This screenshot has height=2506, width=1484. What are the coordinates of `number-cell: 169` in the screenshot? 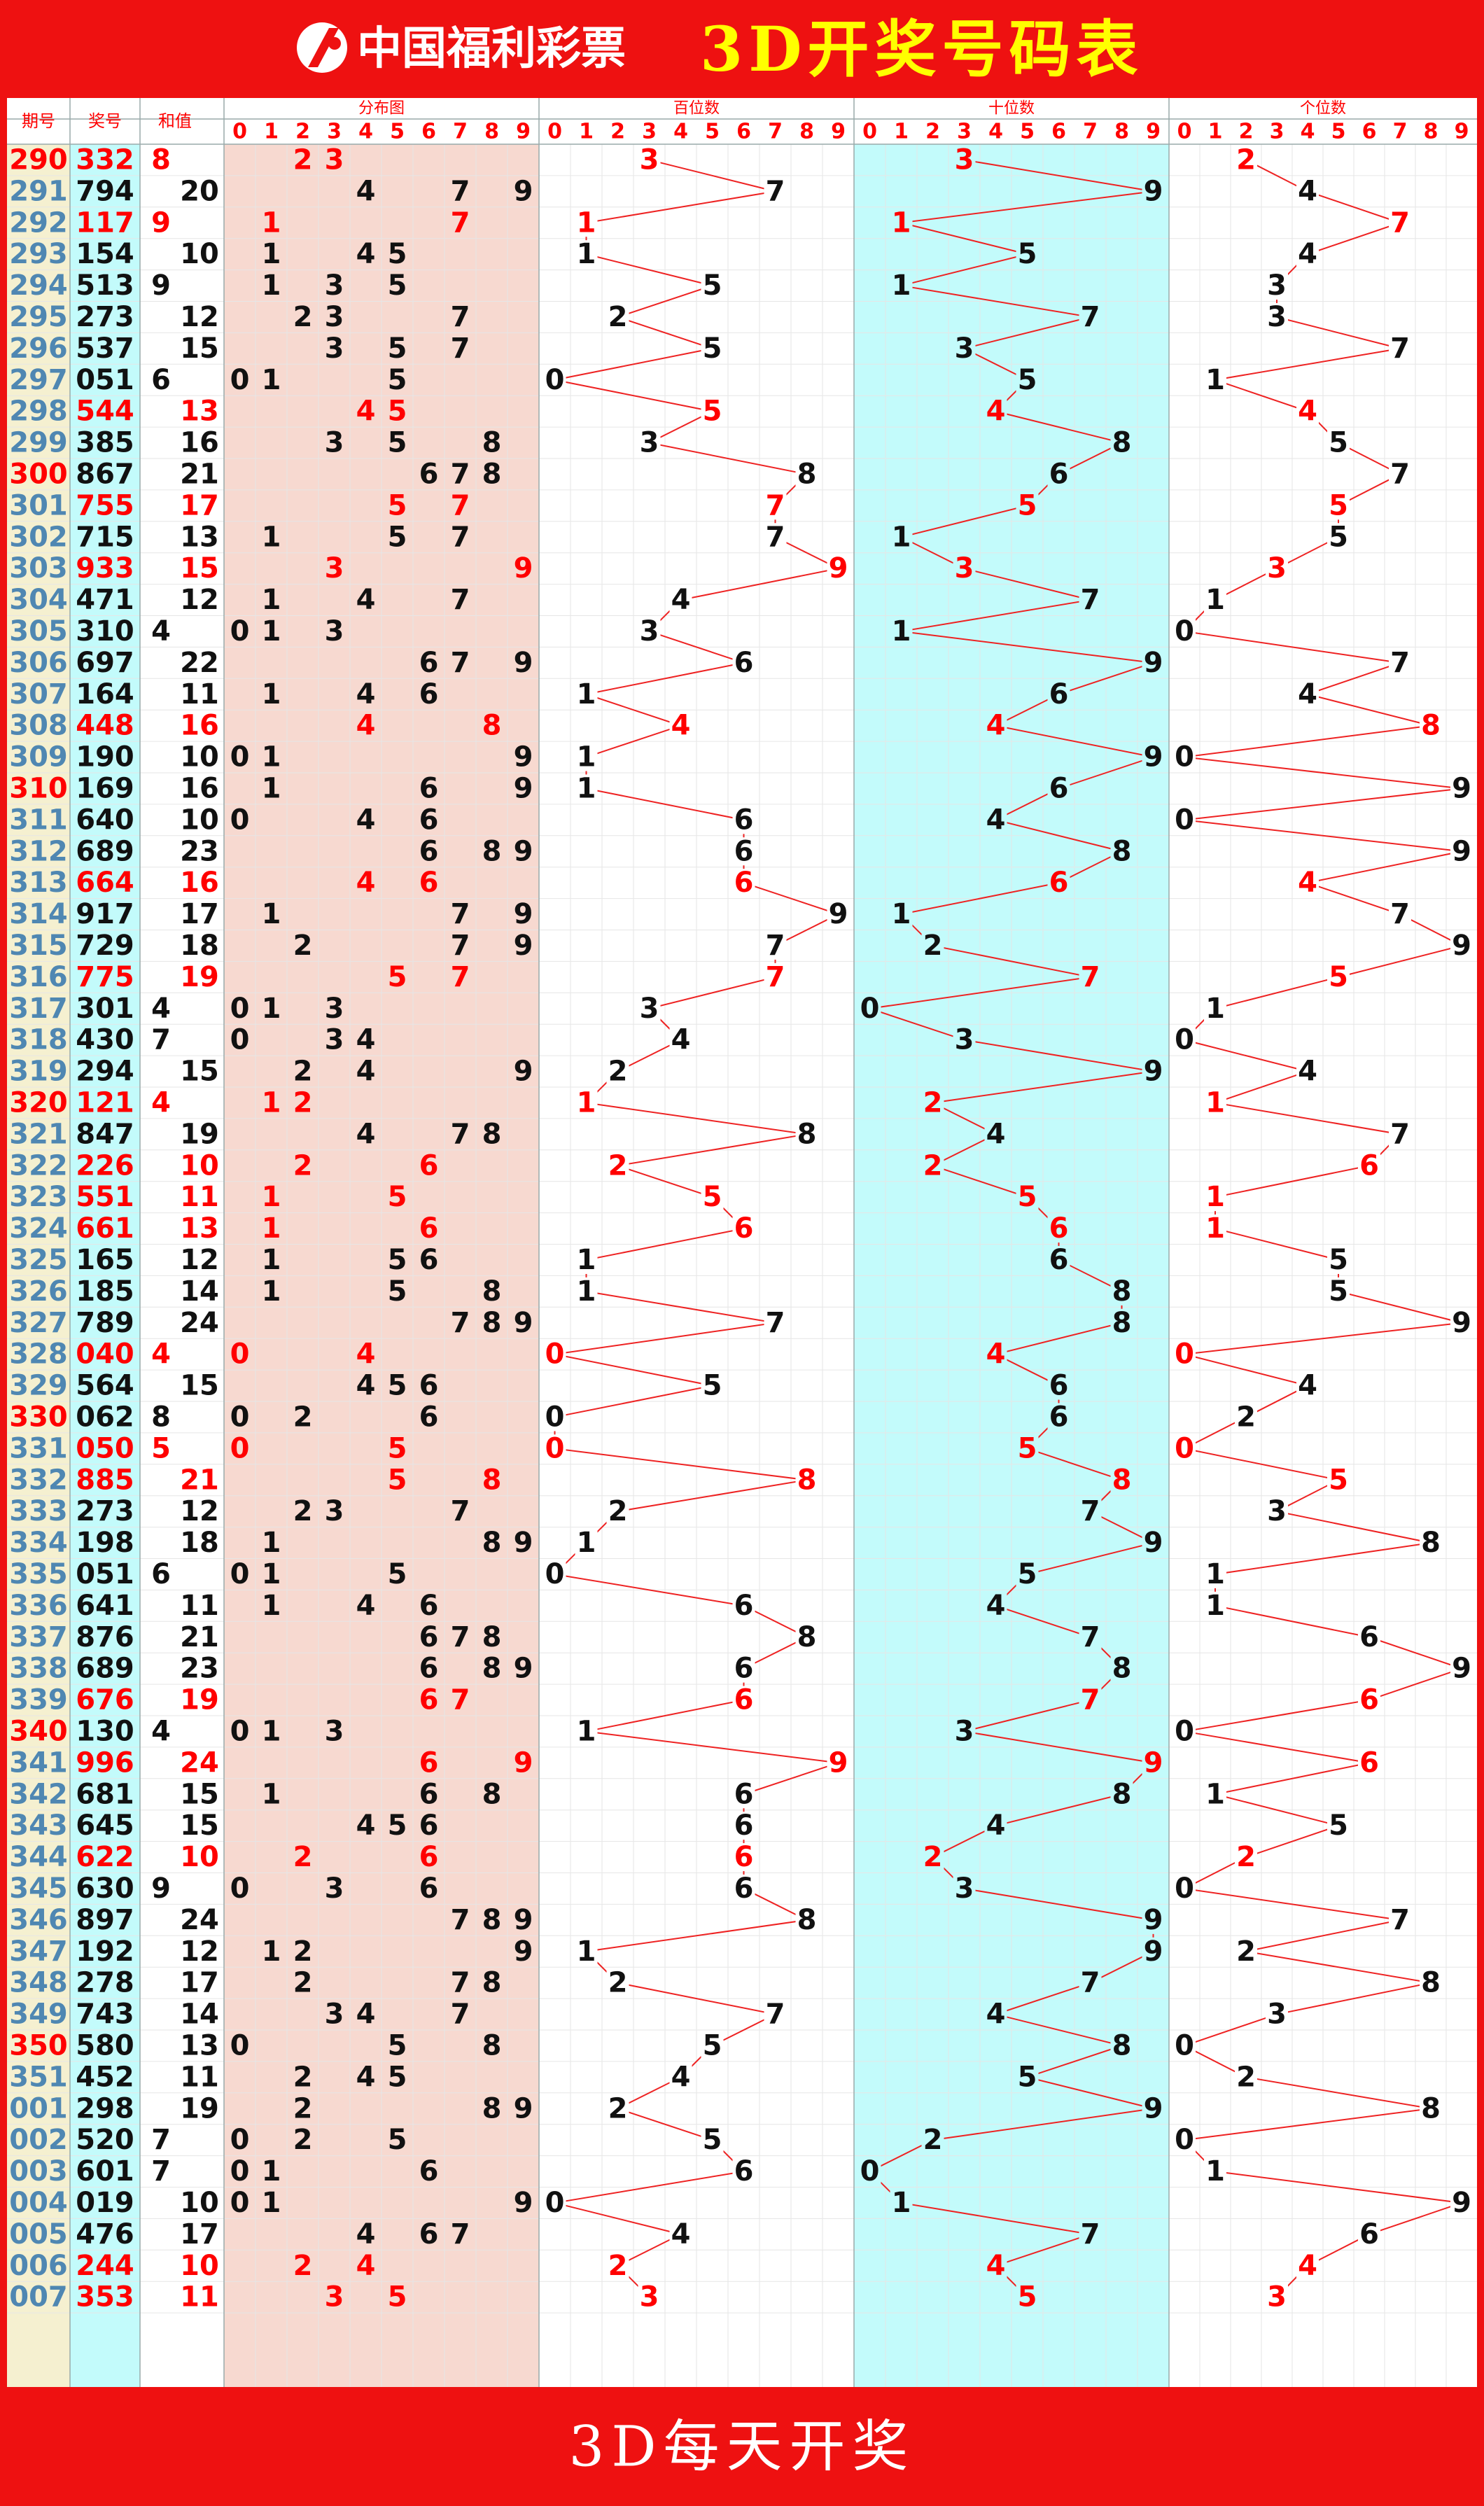 It's located at (105, 788).